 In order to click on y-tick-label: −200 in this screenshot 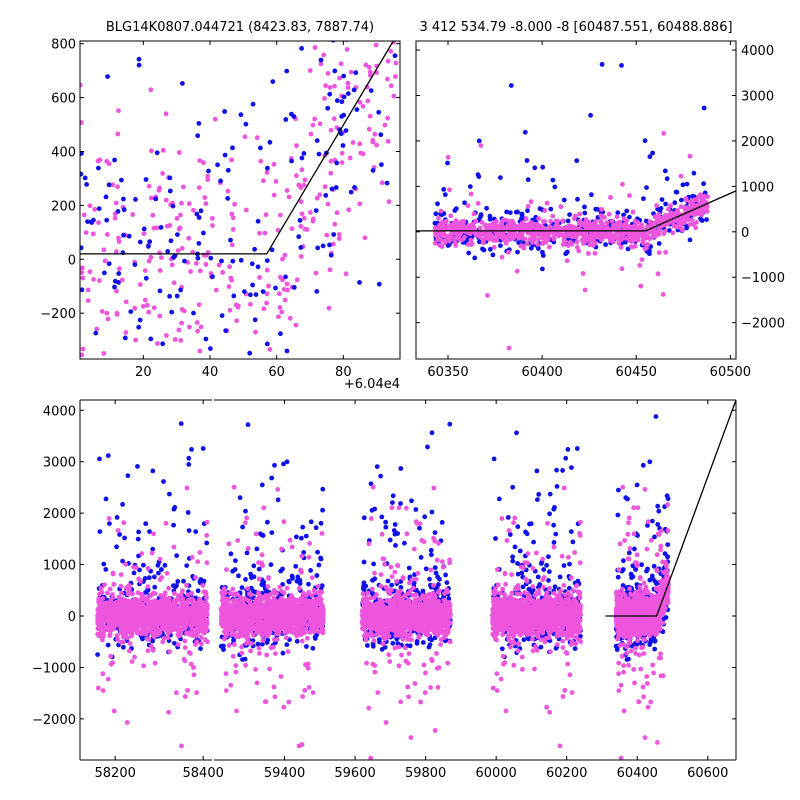, I will do `click(58, 314)`.